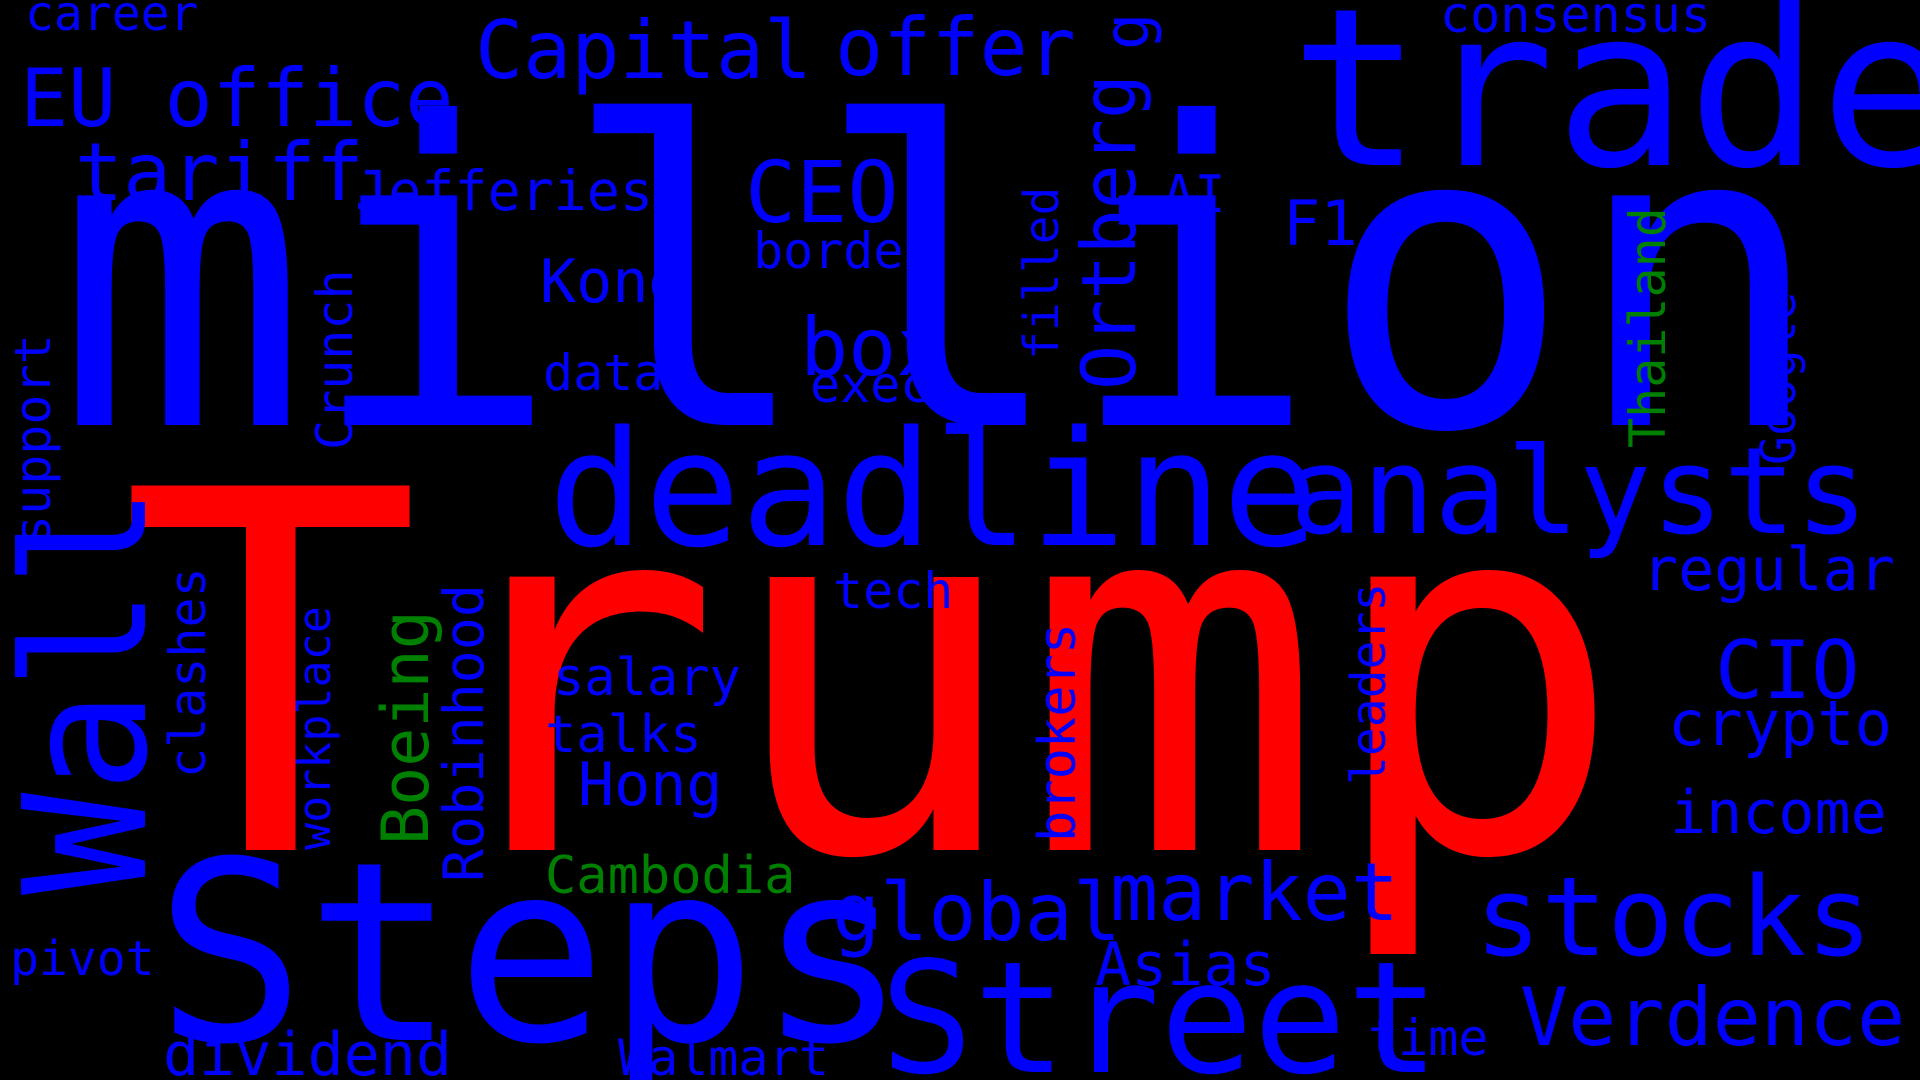 The height and width of the screenshot is (1080, 1920). What do you see at coordinates (1126, 31) in the screenshot?
I see `word-g: g` at bounding box center [1126, 31].